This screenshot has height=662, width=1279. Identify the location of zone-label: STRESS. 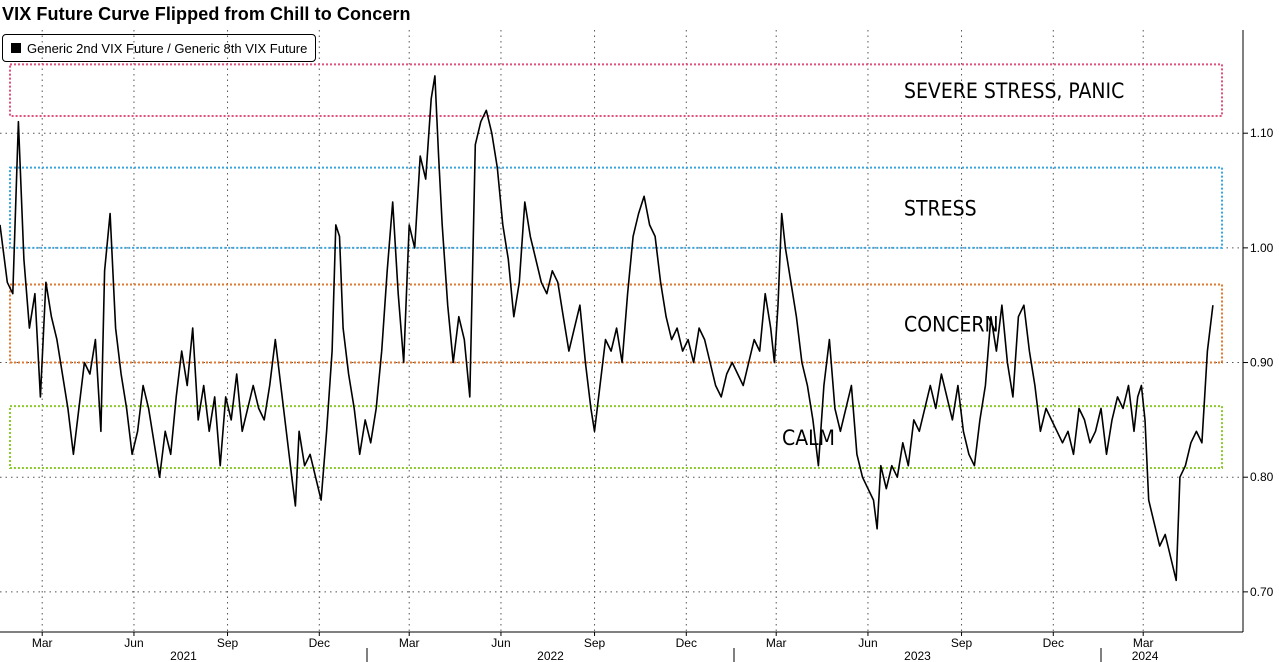
(940, 209).